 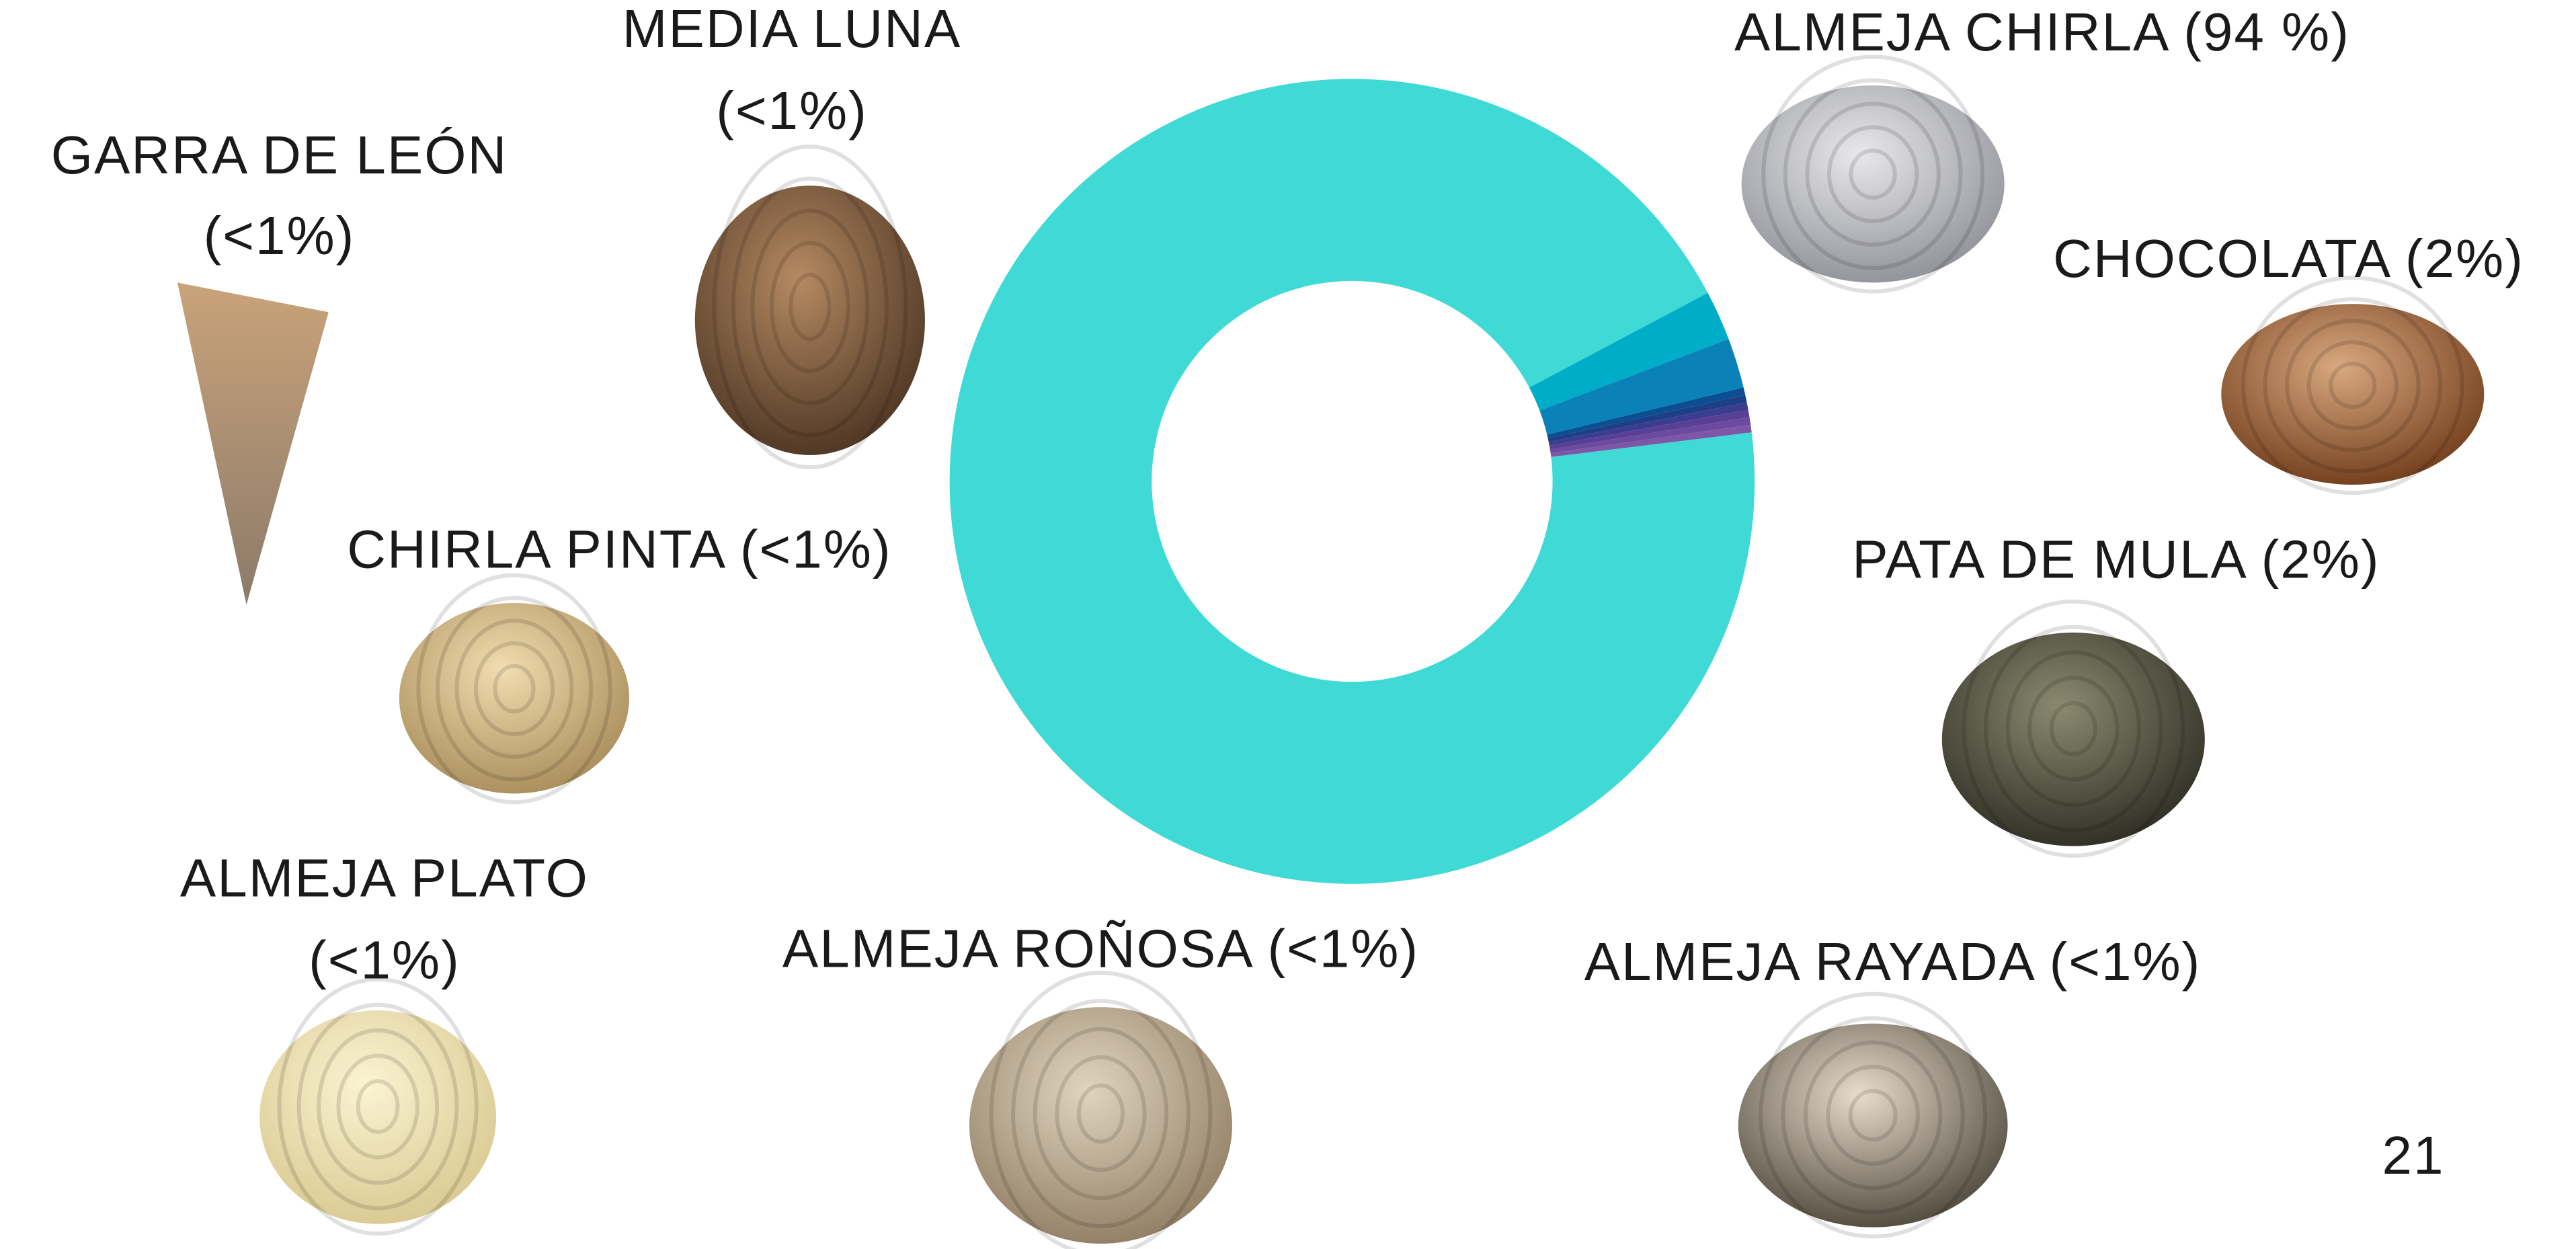 I want to click on category-label: CHIRLA PINTA (<1%), so click(x=619, y=549).